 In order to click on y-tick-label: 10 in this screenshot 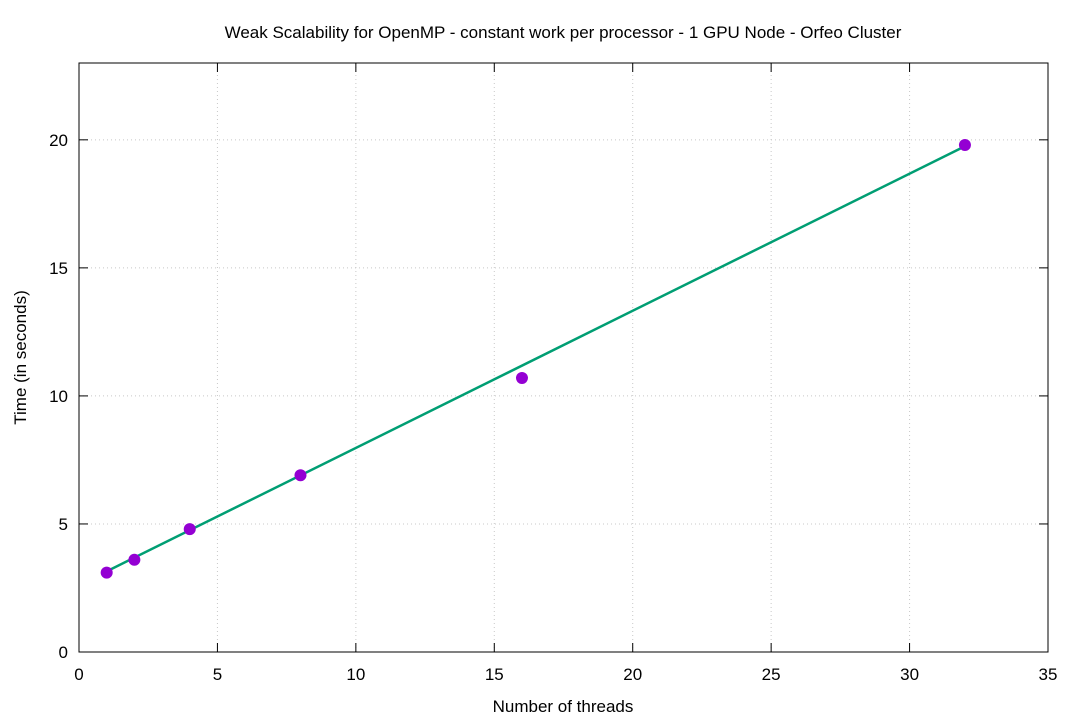, I will do `click(58, 396)`.